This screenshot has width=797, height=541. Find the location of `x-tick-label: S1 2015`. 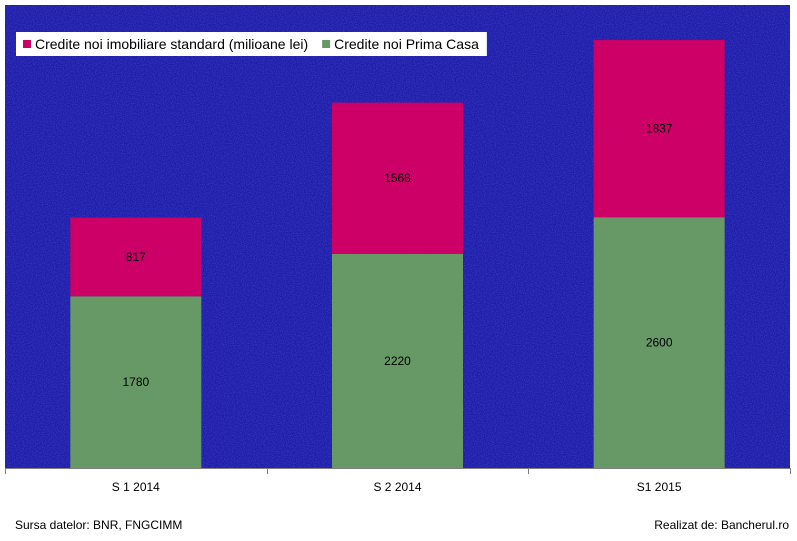

x-tick-label: S1 2015 is located at coordinates (659, 487).